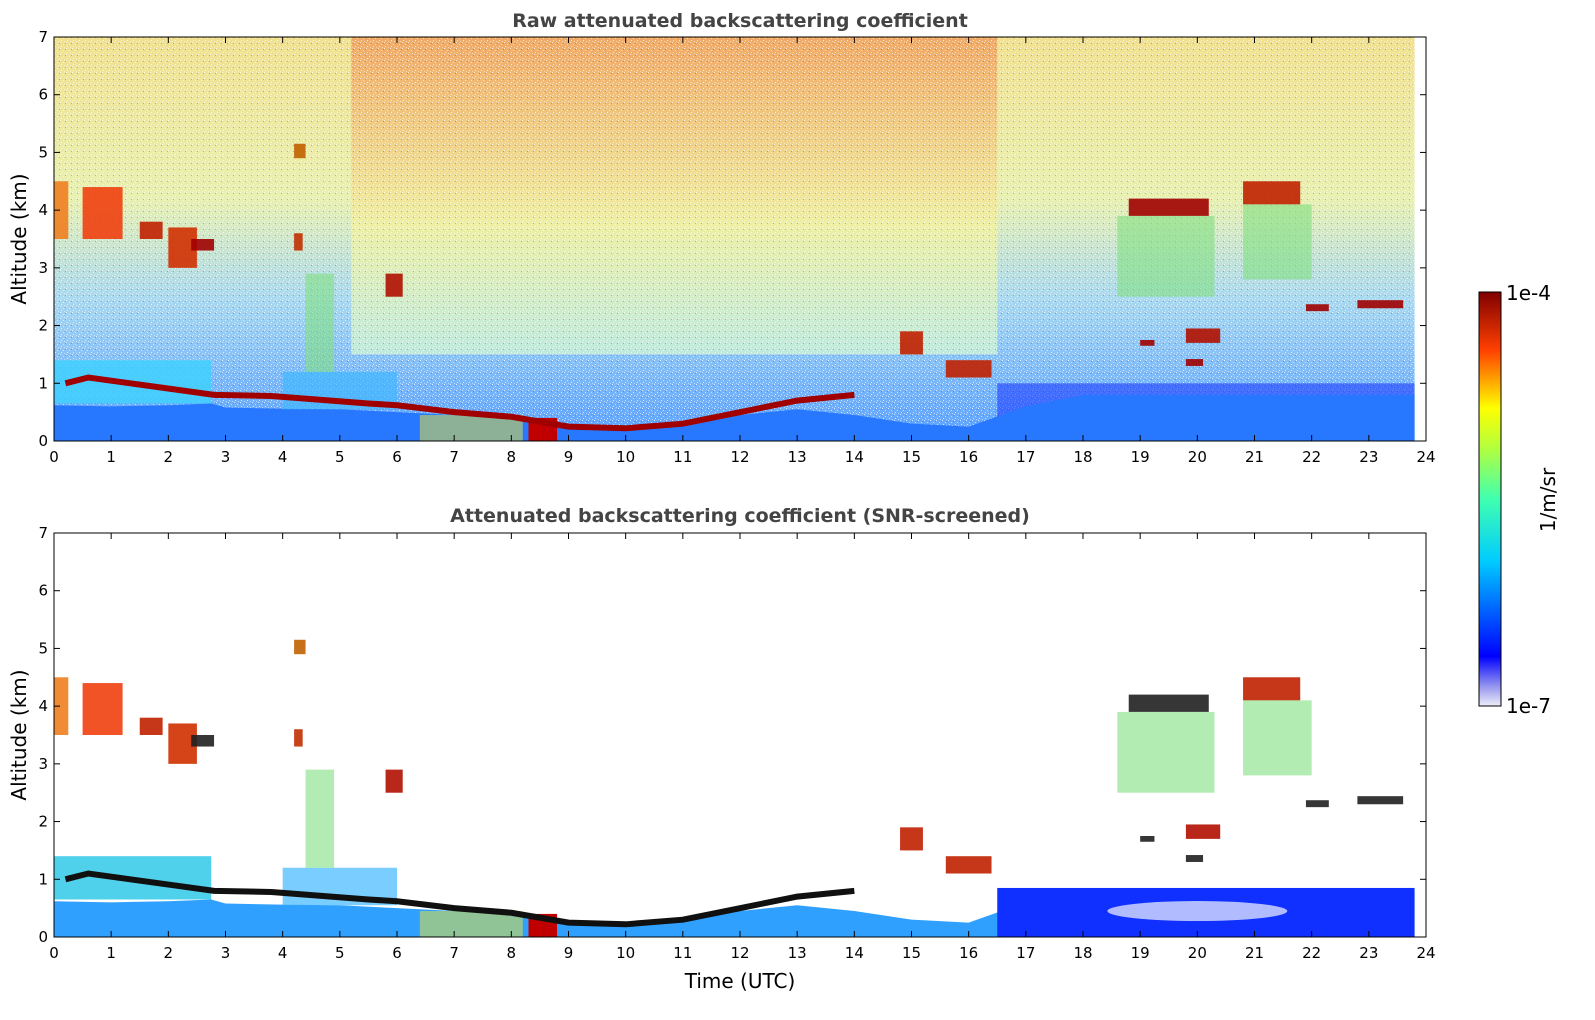 Image resolution: width=1595 pixels, height=1020 pixels. I want to click on panel2-x-axis-label: Time (UTC), so click(740, 981).